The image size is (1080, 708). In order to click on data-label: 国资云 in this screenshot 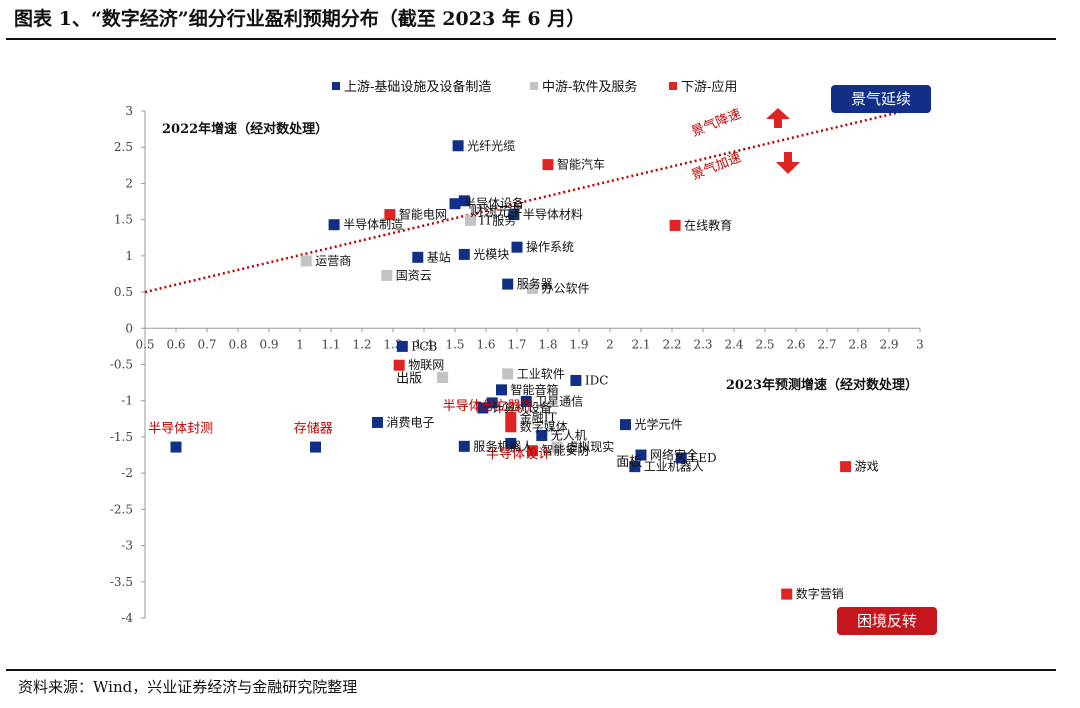, I will do `click(414, 275)`.